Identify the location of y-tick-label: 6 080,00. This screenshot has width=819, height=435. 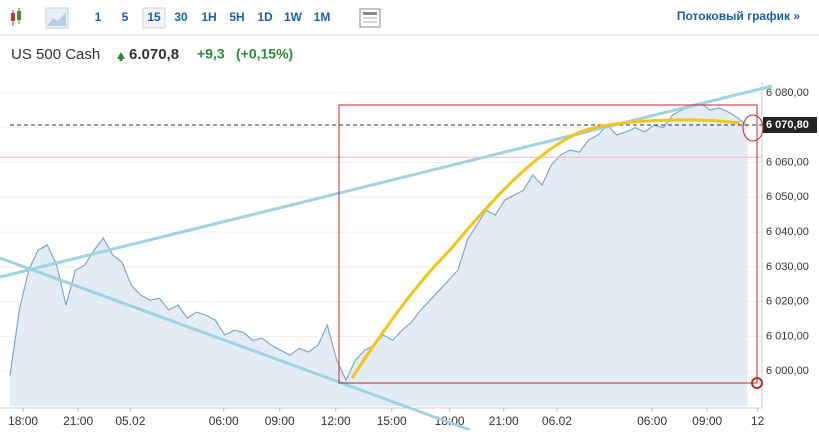
(787, 93).